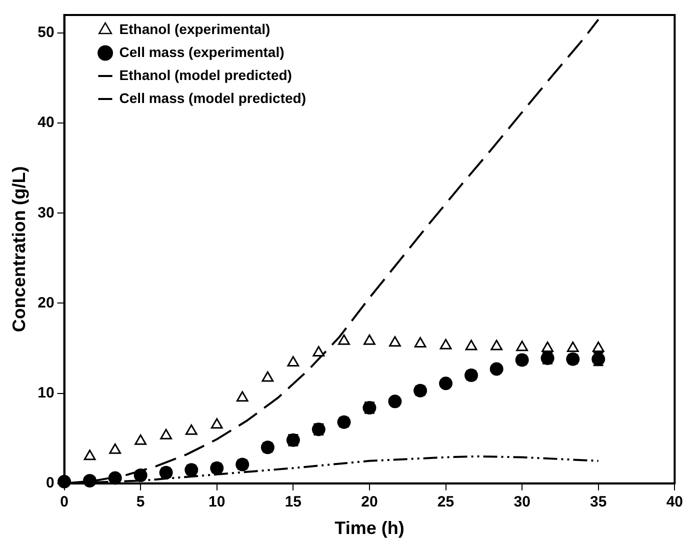 The width and height of the screenshot is (686, 549). I want to click on y-tick-label: 40, so click(46, 123).